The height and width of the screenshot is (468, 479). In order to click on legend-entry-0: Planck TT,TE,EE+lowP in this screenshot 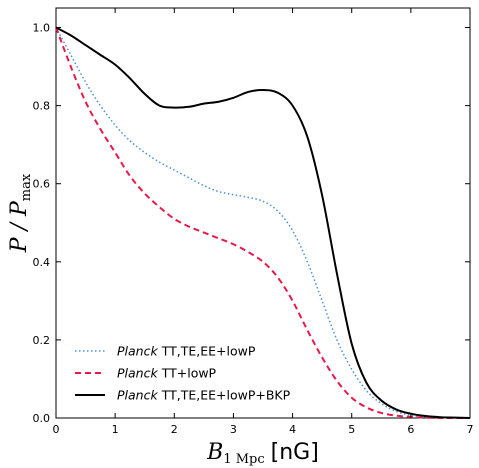, I will do `click(186, 351)`.